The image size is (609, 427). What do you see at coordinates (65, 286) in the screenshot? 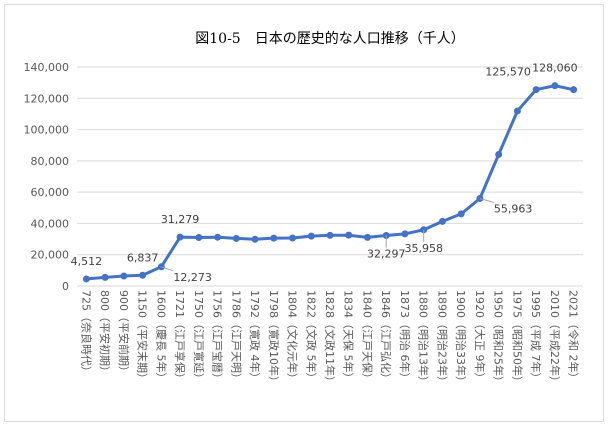
I see `y-tick-label: 0` at bounding box center [65, 286].